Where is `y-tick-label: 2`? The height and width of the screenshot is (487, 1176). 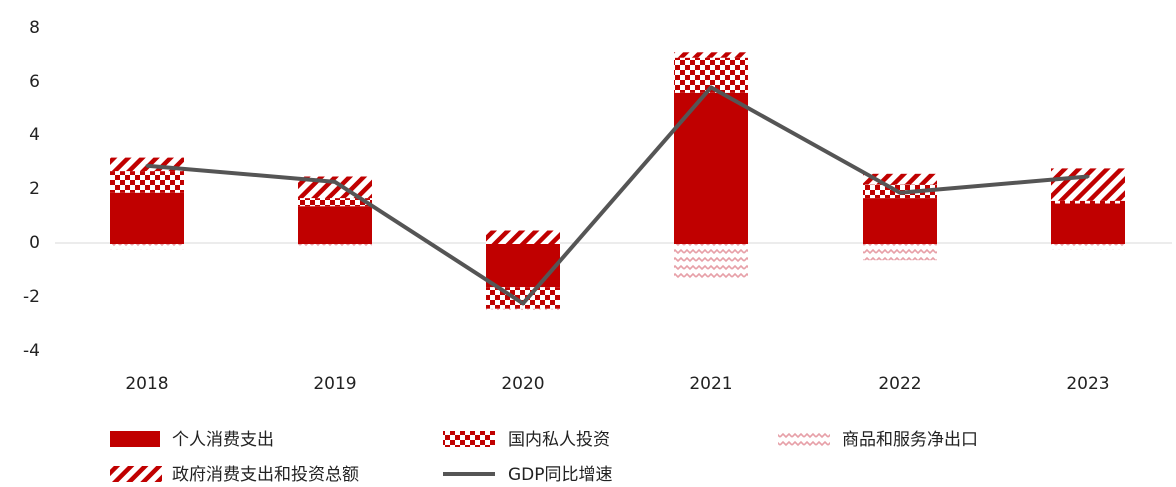
y-tick-label: 2 is located at coordinates (34, 189).